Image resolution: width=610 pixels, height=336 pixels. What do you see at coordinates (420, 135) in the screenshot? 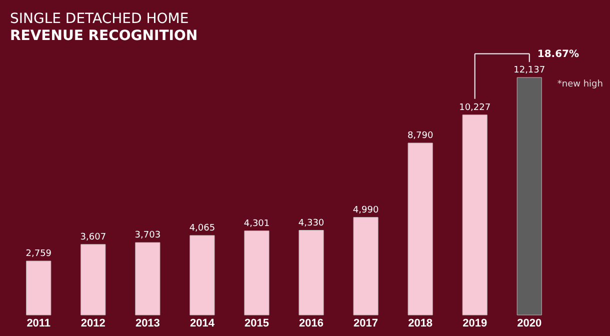
I see `data-label: 8,790` at bounding box center [420, 135].